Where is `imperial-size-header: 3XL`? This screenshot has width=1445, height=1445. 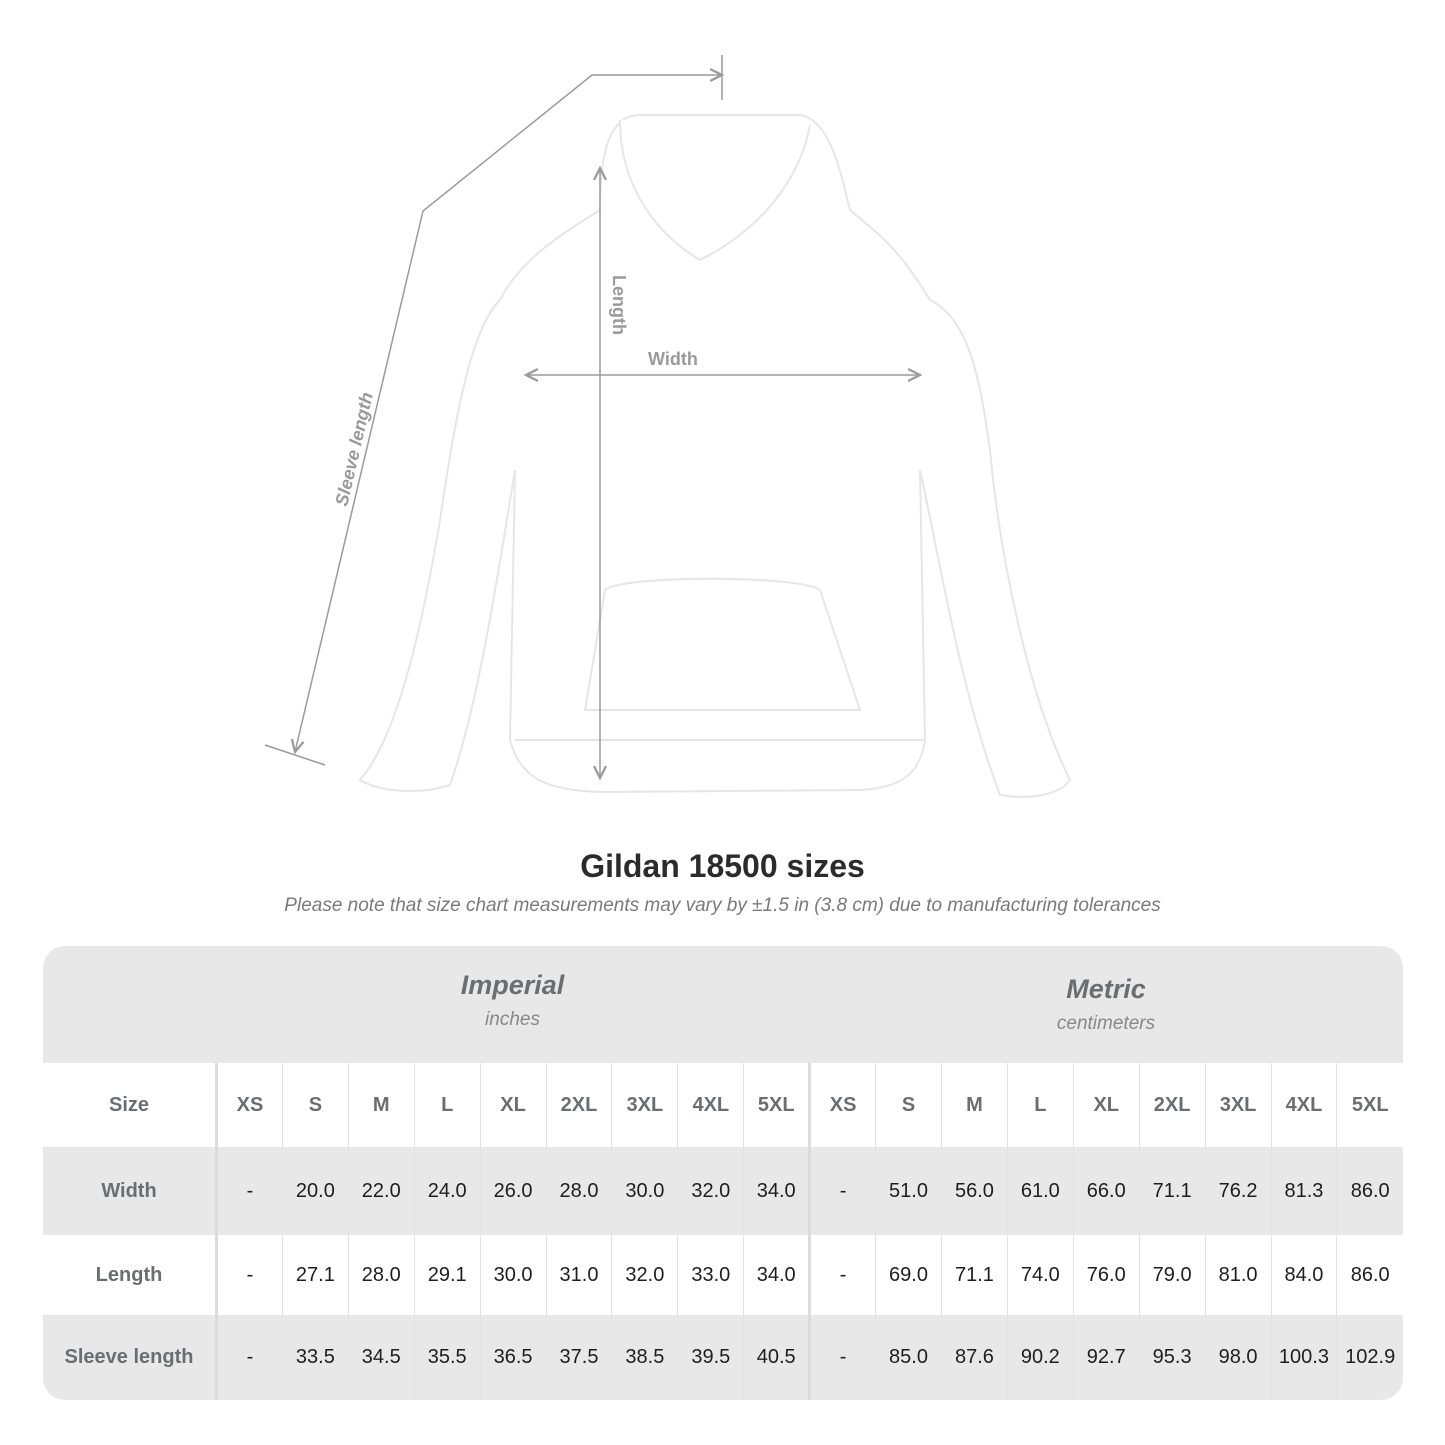 imperial-size-header: 3XL is located at coordinates (644, 1105).